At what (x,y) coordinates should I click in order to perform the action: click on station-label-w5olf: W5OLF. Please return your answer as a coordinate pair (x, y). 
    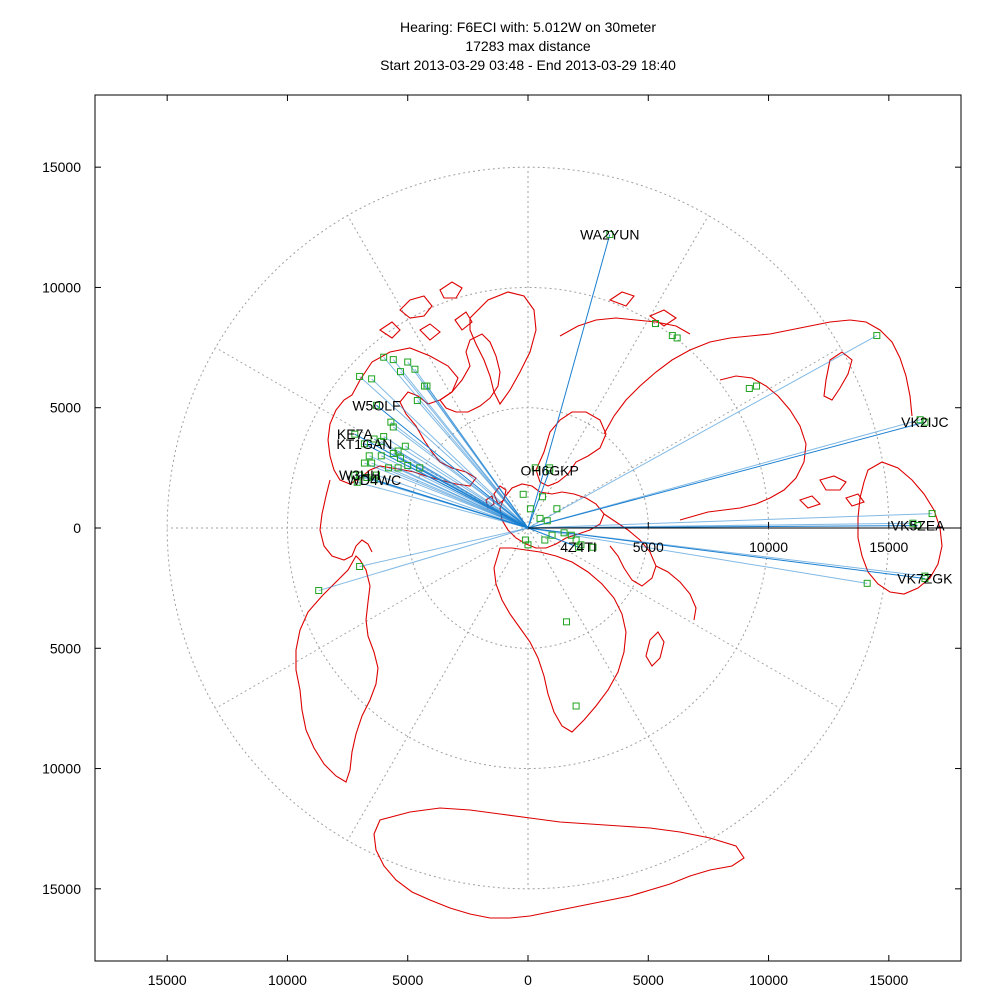
    Looking at the image, I should click on (376, 405).